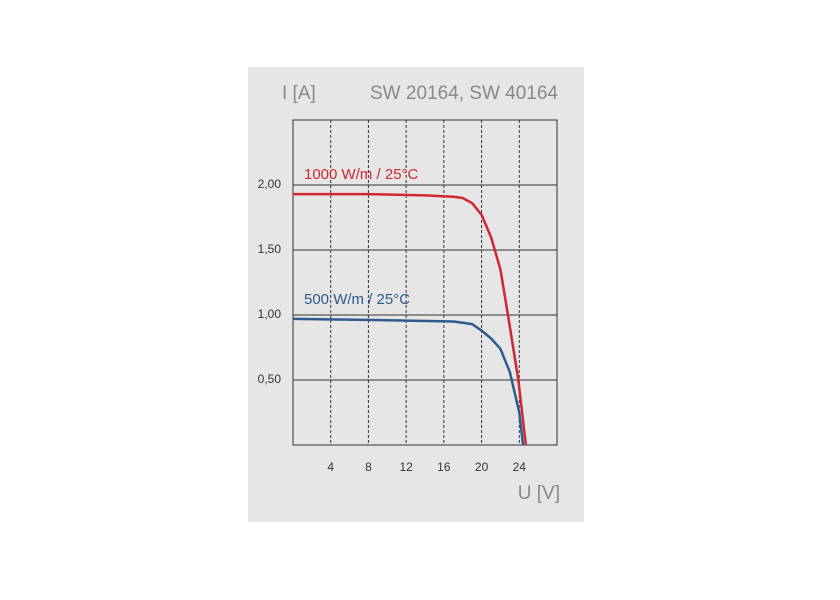  What do you see at coordinates (270, 249) in the screenshot?
I see `y-tick-label: 1,50` at bounding box center [270, 249].